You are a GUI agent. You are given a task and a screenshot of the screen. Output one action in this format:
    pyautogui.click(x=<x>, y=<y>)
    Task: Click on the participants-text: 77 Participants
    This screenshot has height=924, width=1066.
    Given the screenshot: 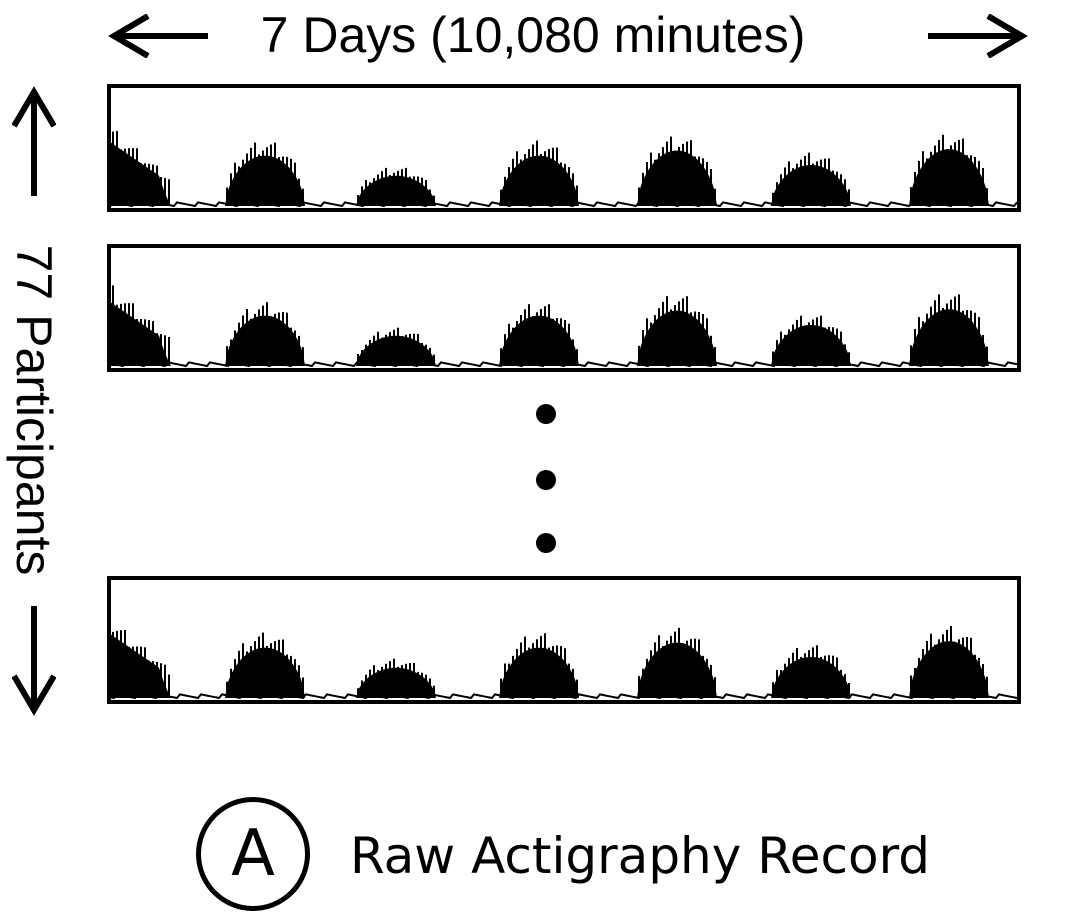 What is the action you would take?
    pyautogui.click(x=34, y=410)
    